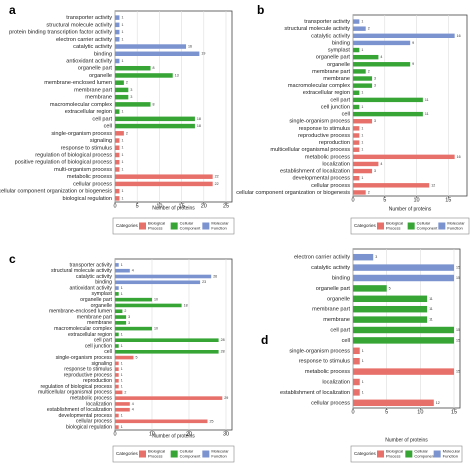 The image size is (474, 467). Describe the element at coordinates (156, 329) in the screenshot. I see `data-label: 10` at that location.